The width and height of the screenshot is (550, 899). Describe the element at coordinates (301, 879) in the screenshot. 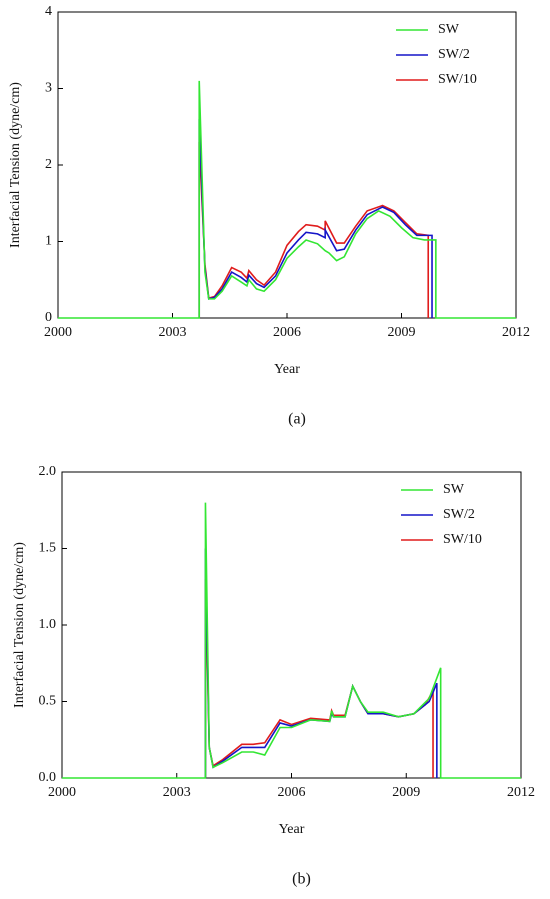

I see `caption: (b)` at that location.